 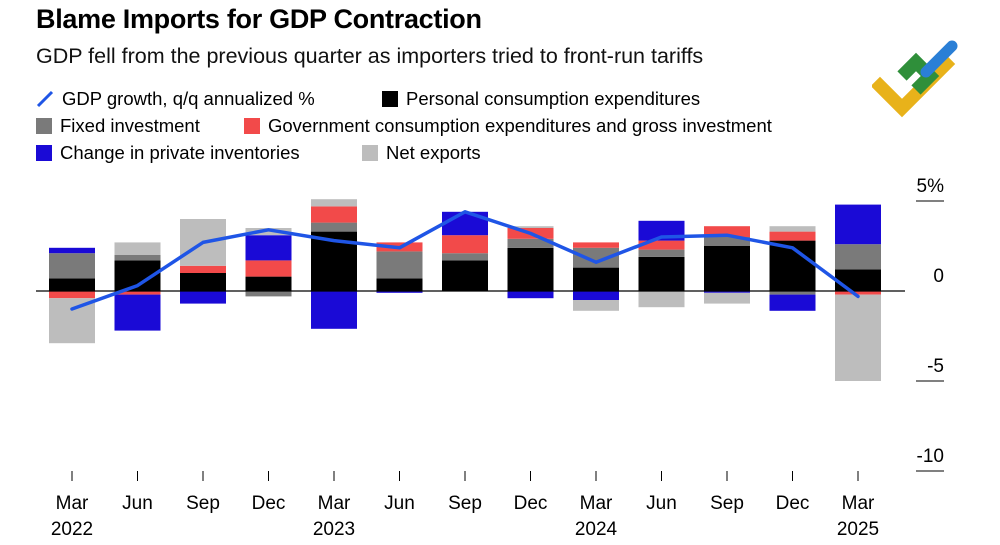 I want to click on legend-item-net: Net exports, so click(x=421, y=153).